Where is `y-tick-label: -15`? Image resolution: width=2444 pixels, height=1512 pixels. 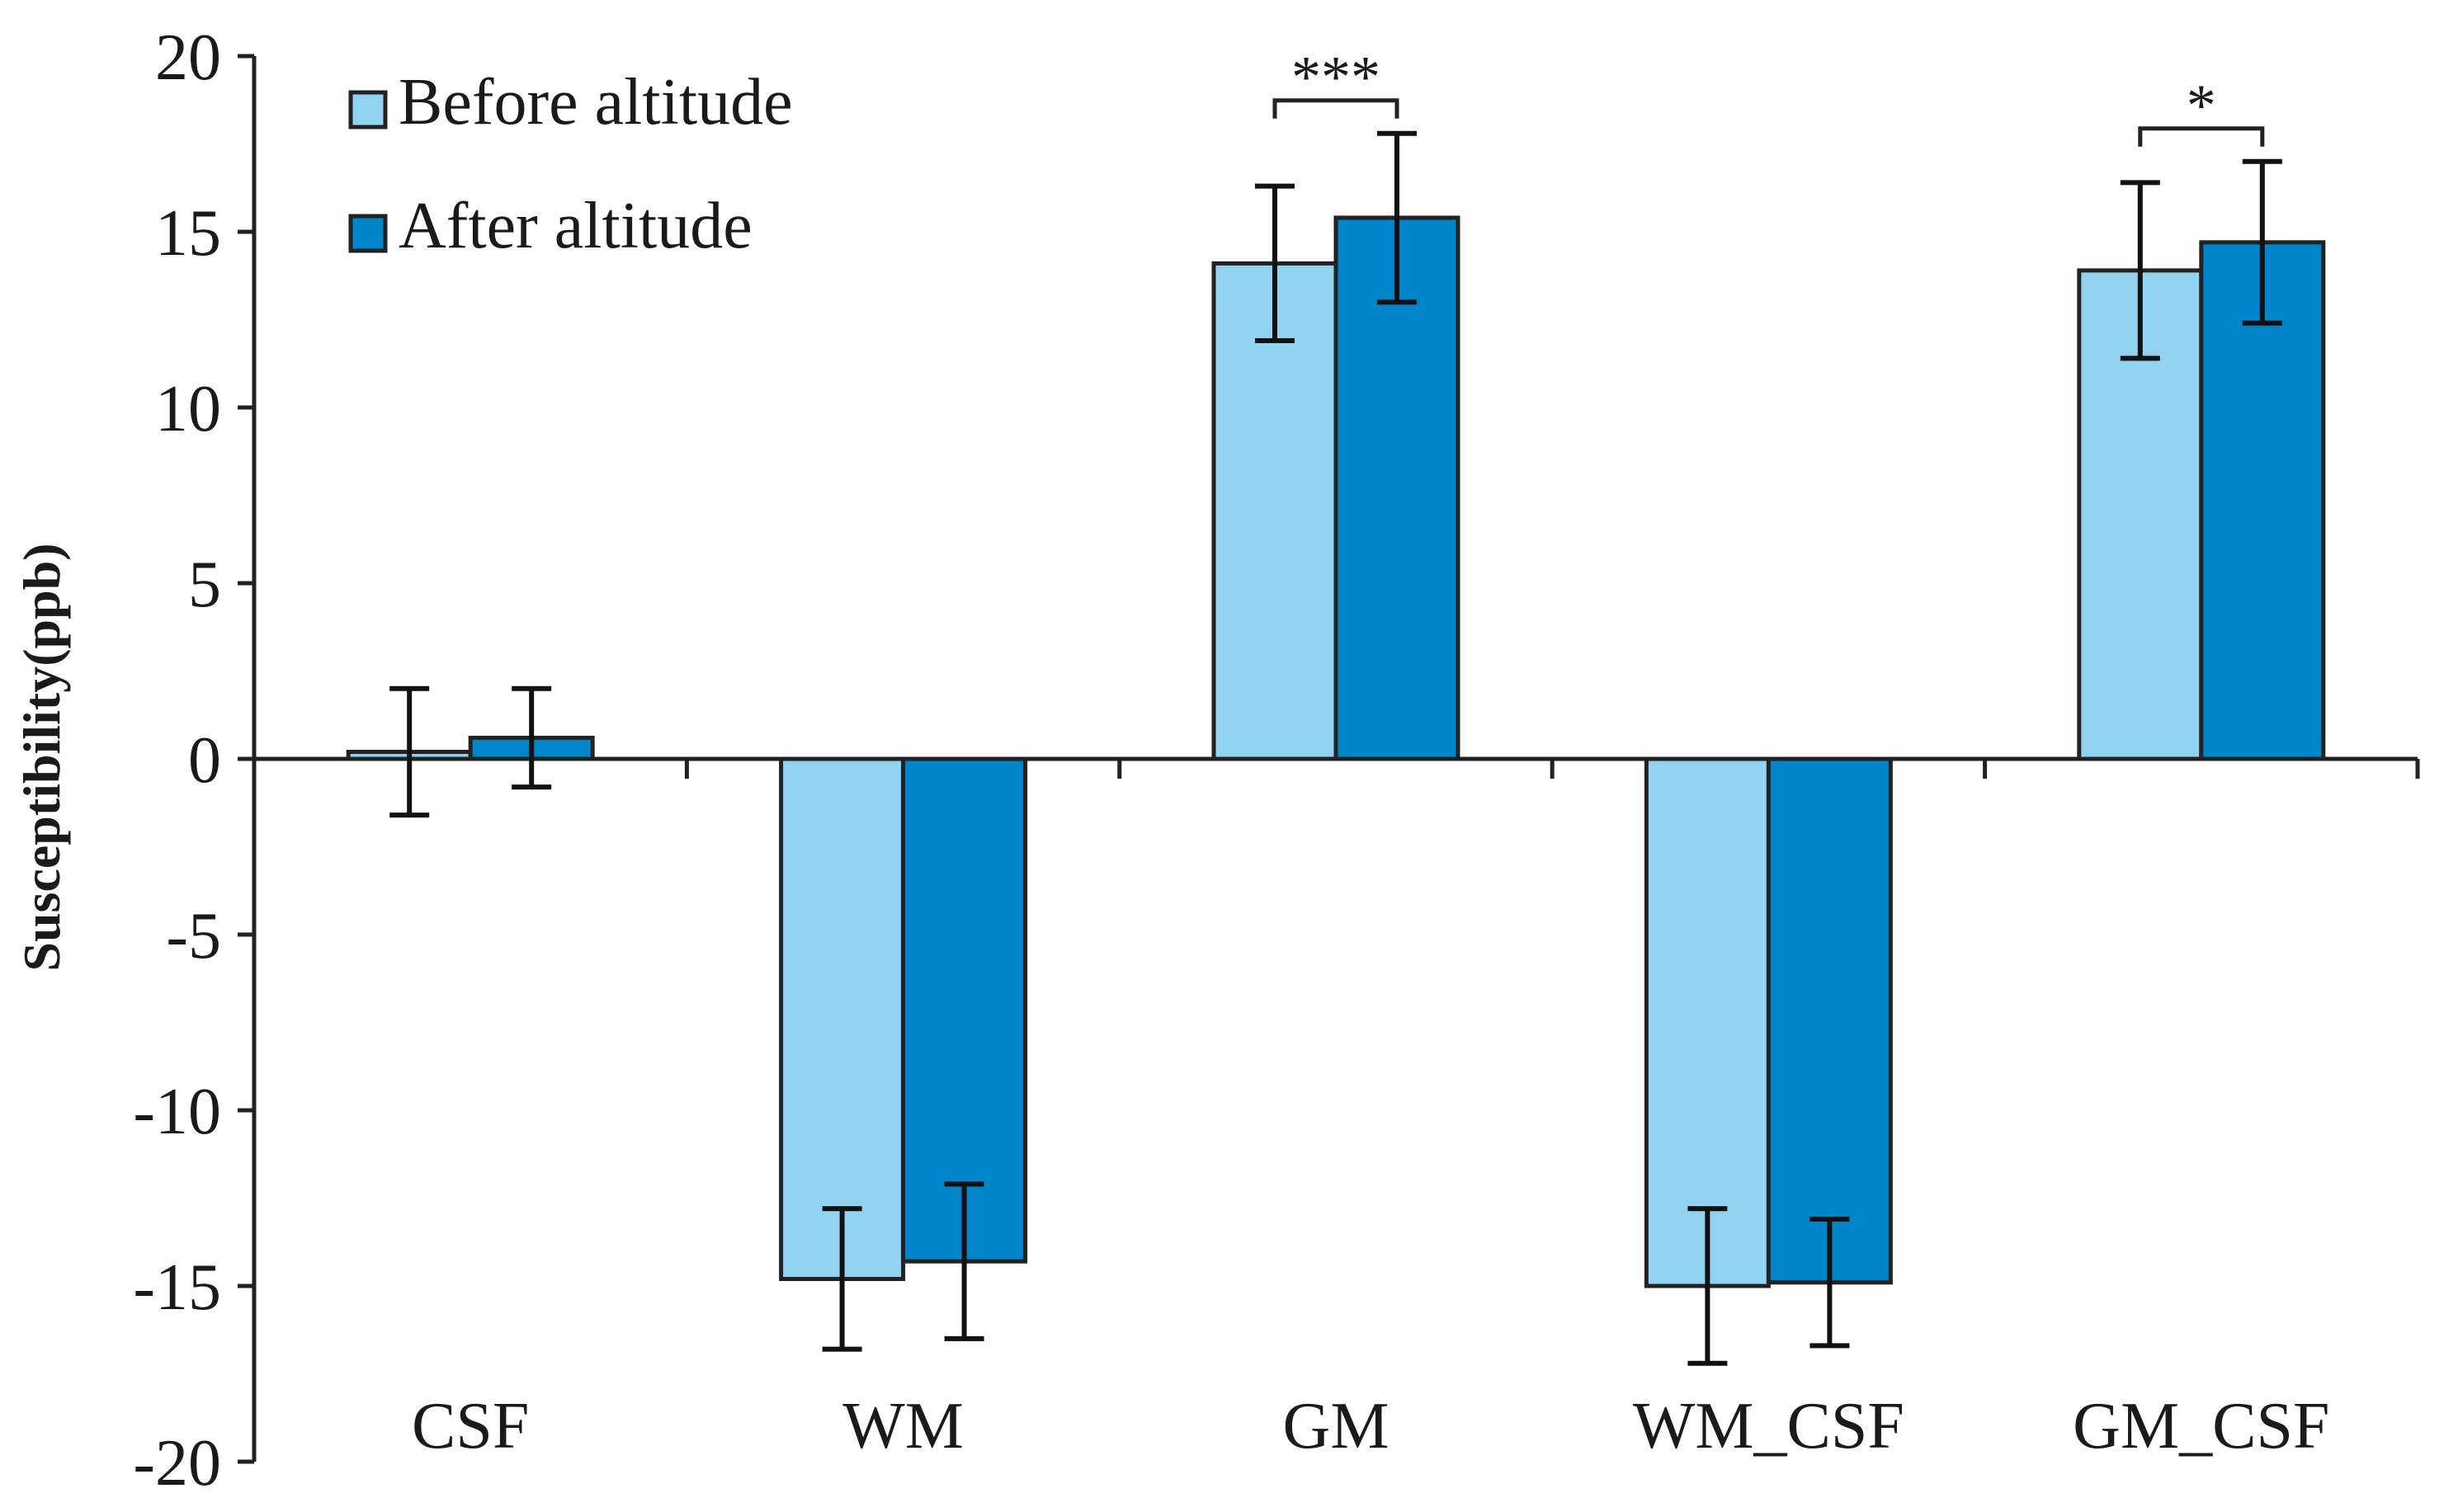 y-tick-label: -15 is located at coordinates (177, 1287).